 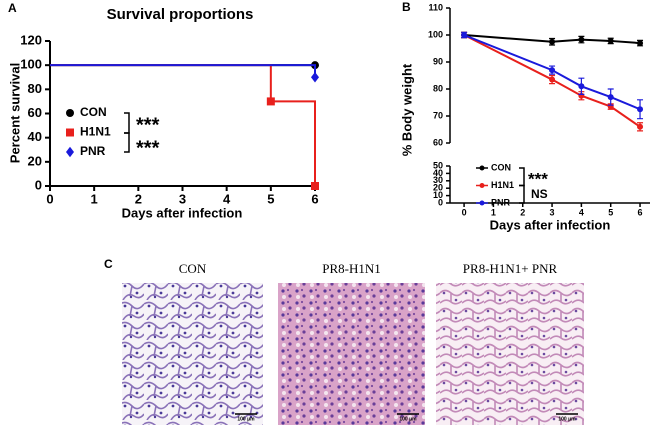 I want to click on panel-label: B, so click(x=406, y=7).